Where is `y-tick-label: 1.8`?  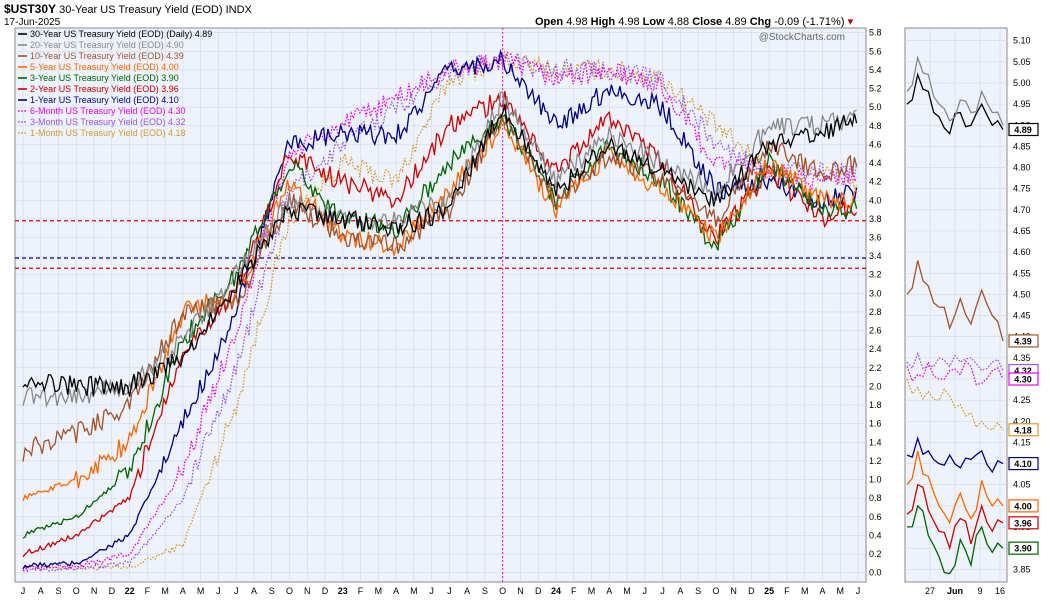 y-tick-label: 1.8 is located at coordinates (875, 405).